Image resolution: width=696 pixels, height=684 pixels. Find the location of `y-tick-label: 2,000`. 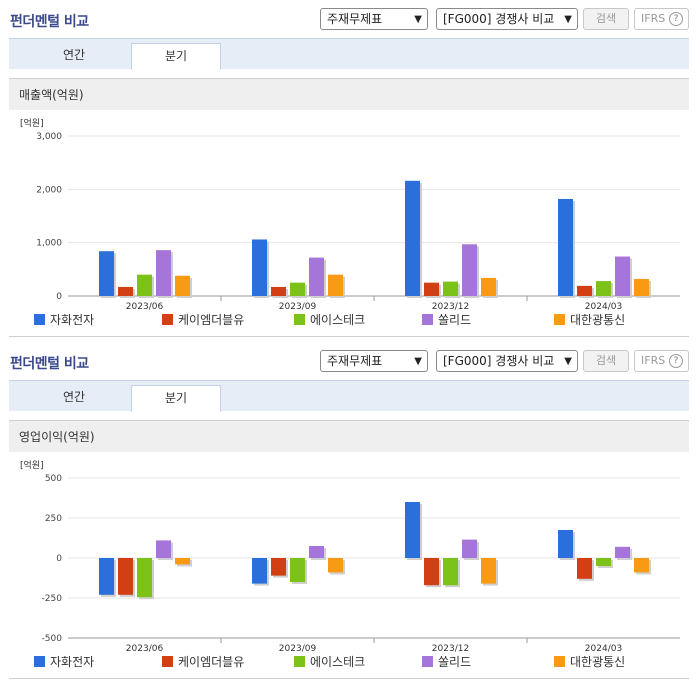

y-tick-label: 2,000 is located at coordinates (49, 190).